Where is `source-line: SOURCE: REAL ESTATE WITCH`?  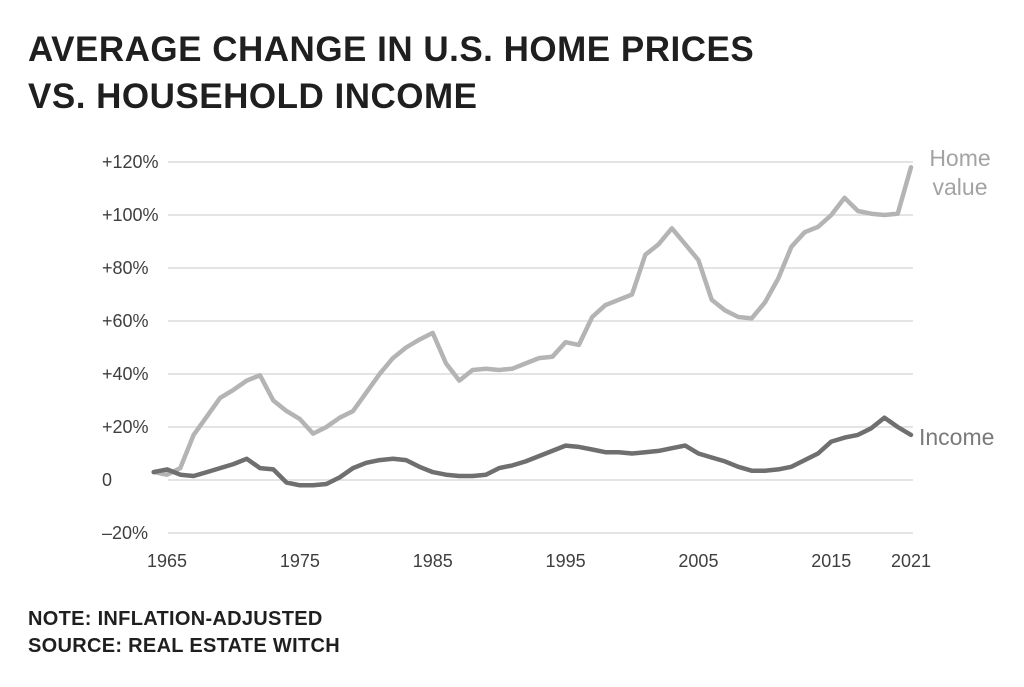
source-line: SOURCE: REAL ESTATE WITCH is located at coordinates (184, 646).